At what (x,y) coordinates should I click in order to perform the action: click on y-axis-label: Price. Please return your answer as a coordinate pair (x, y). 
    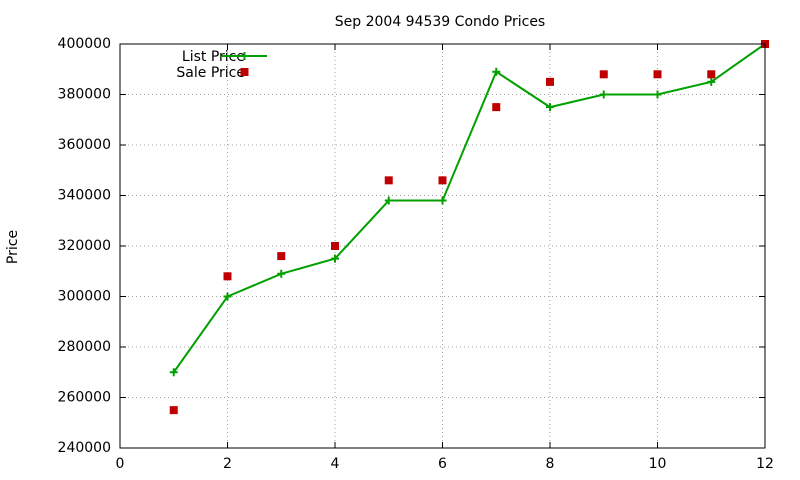
    Looking at the image, I should click on (13, 247).